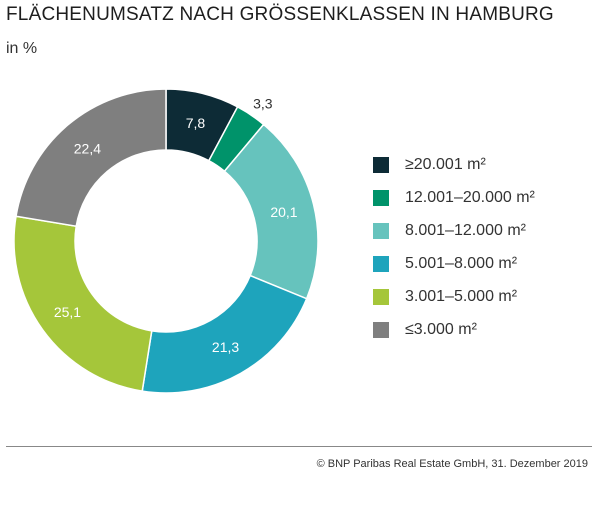 The height and width of the screenshot is (514, 600). Describe the element at coordinates (283, 212) in the screenshot. I see `data-label: 20,1` at that location.